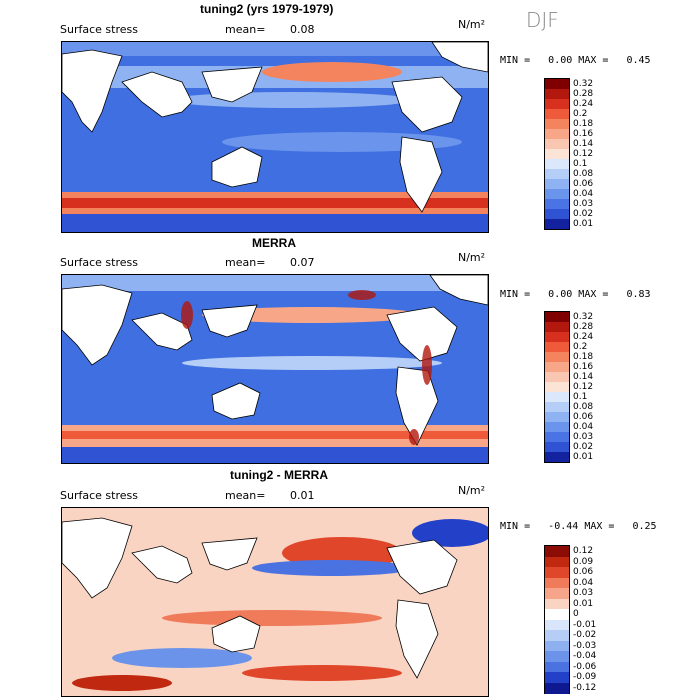 The image size is (700, 700). Describe the element at coordinates (302, 262) in the screenshot. I see `panel-2-mean-value: 0.07` at that location.